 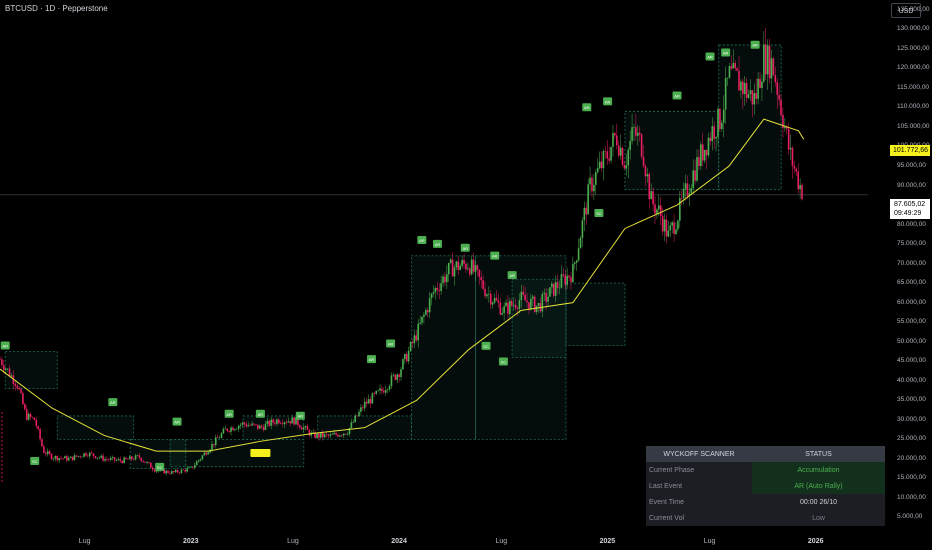 I want to click on y-tick-label: 135.000,00, so click(x=913, y=9).